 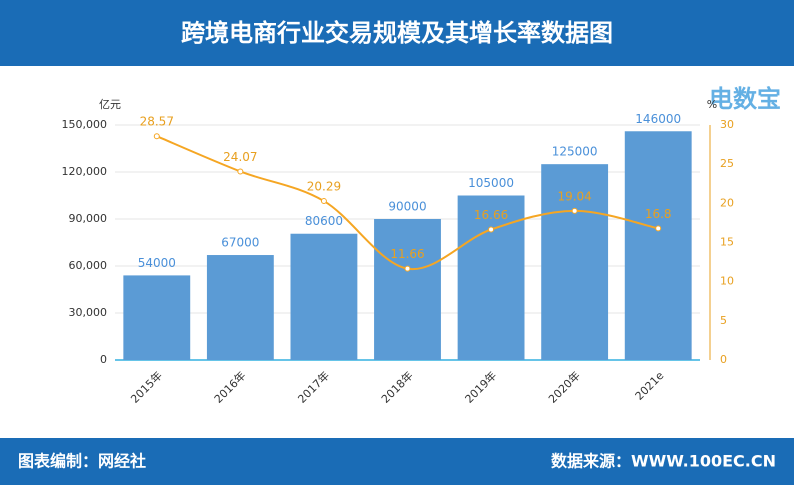 I want to click on y2-tick-label: 30, so click(x=727, y=124).